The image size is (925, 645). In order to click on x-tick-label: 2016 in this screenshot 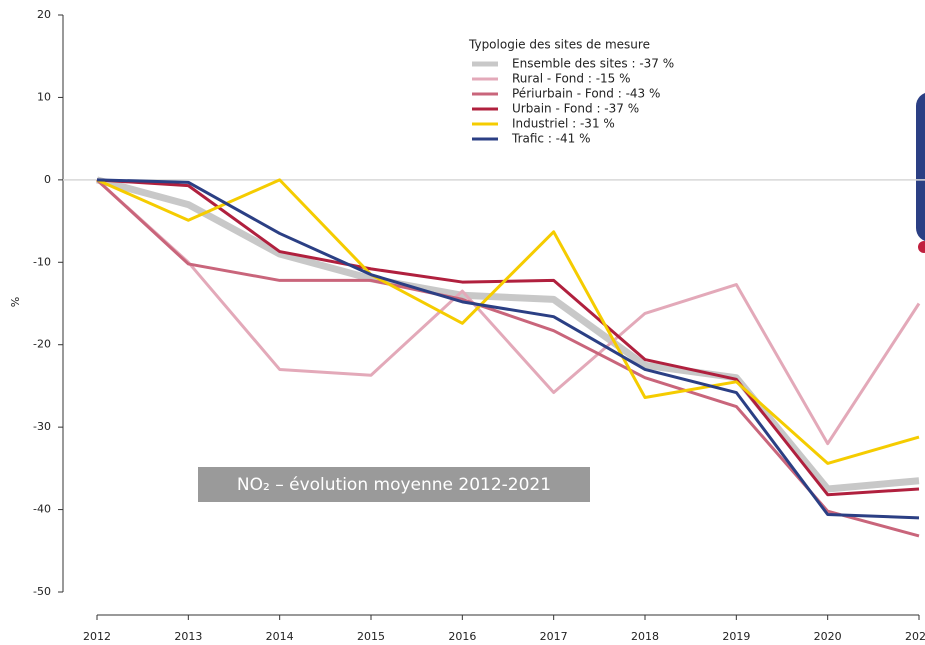, I will do `click(462, 636)`.